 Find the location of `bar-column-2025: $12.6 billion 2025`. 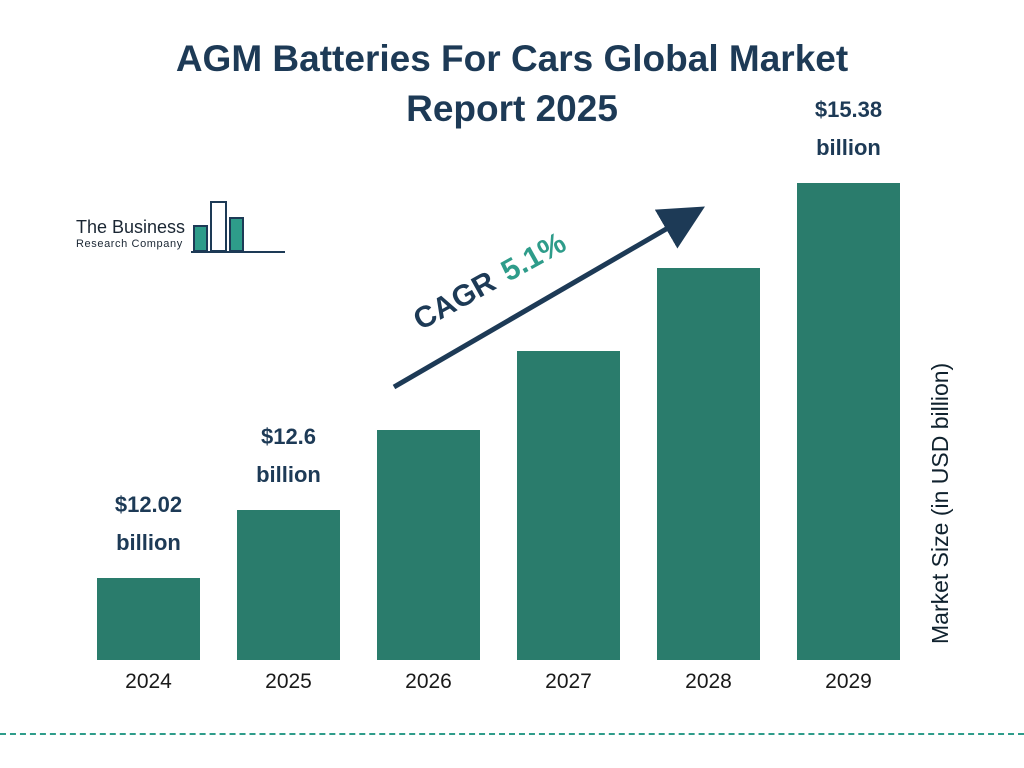

bar-column-2025: $12.6 billion 2025 is located at coordinates (288, 396).